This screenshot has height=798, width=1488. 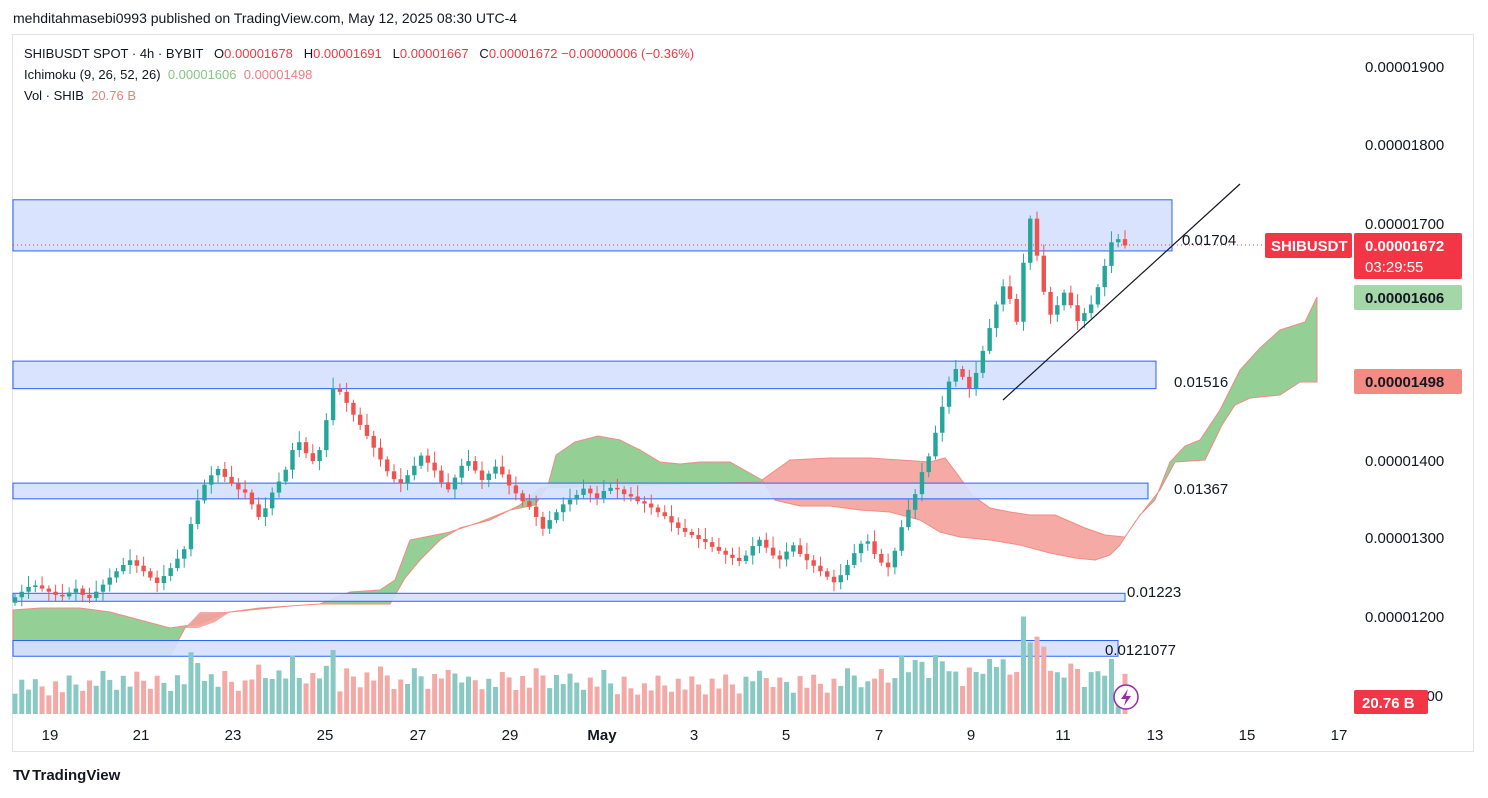 What do you see at coordinates (1308, 245) in the screenshot?
I see `symbol-badge` at bounding box center [1308, 245].